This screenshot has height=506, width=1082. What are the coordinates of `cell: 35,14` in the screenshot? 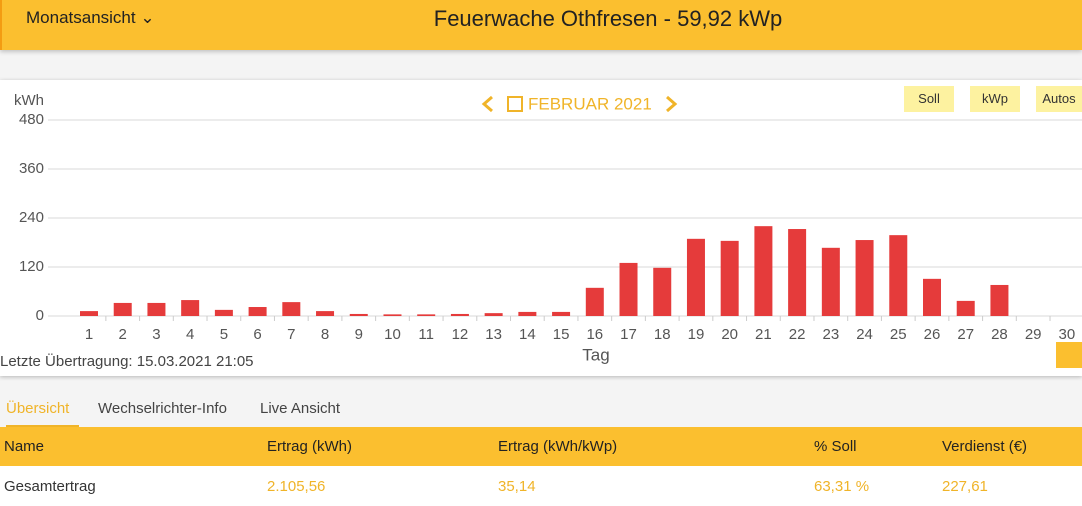 It's located at (652, 486).